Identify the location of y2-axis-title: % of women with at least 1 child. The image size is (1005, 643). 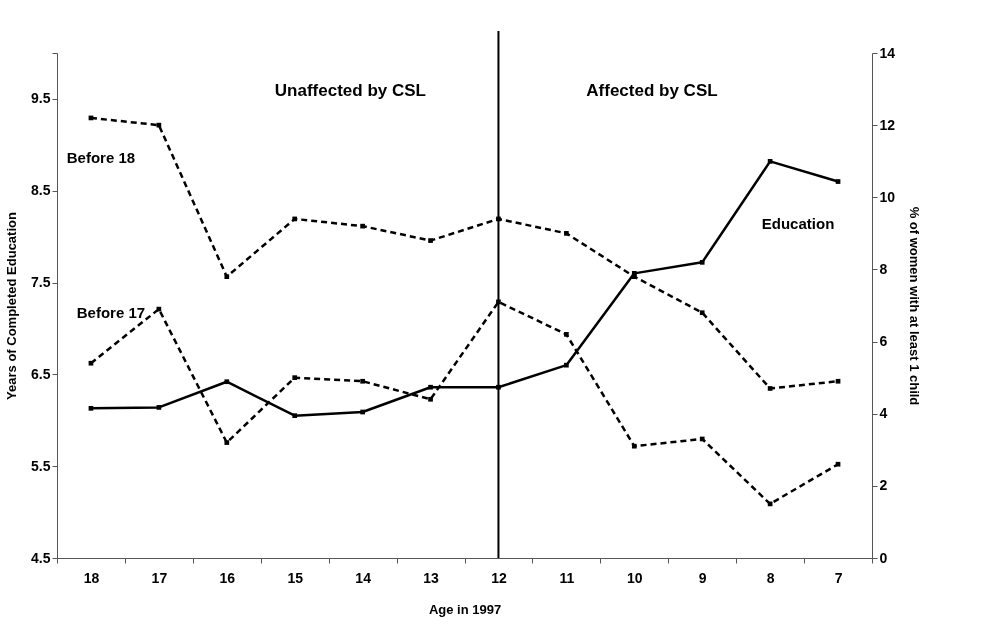
(915, 306).